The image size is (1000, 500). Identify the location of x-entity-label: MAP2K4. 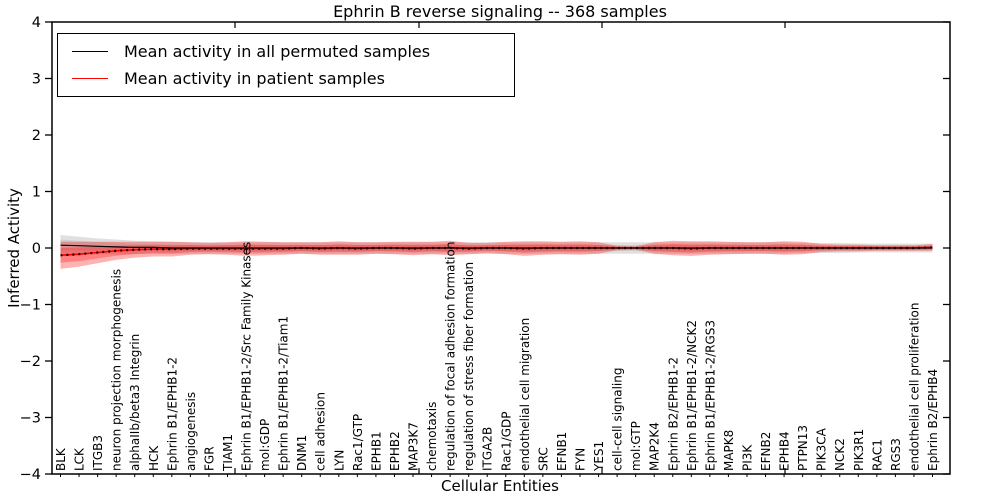
(655, 446).